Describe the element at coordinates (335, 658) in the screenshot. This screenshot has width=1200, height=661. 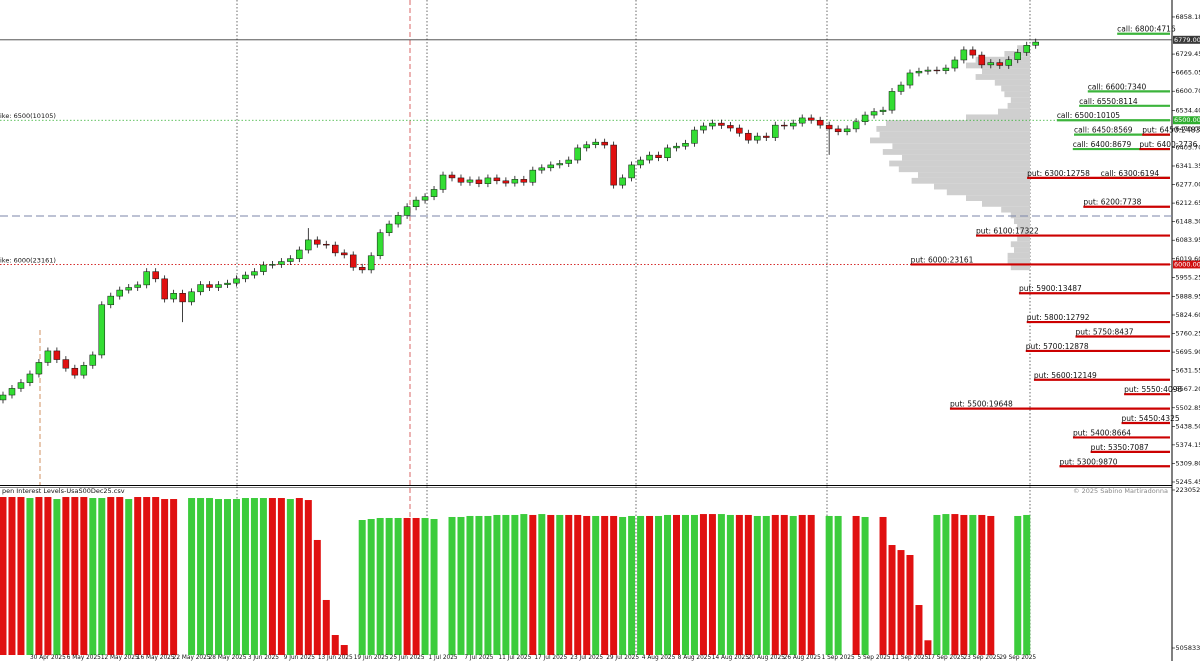
I see `x-tick-label: 13 Jun 2025` at that location.